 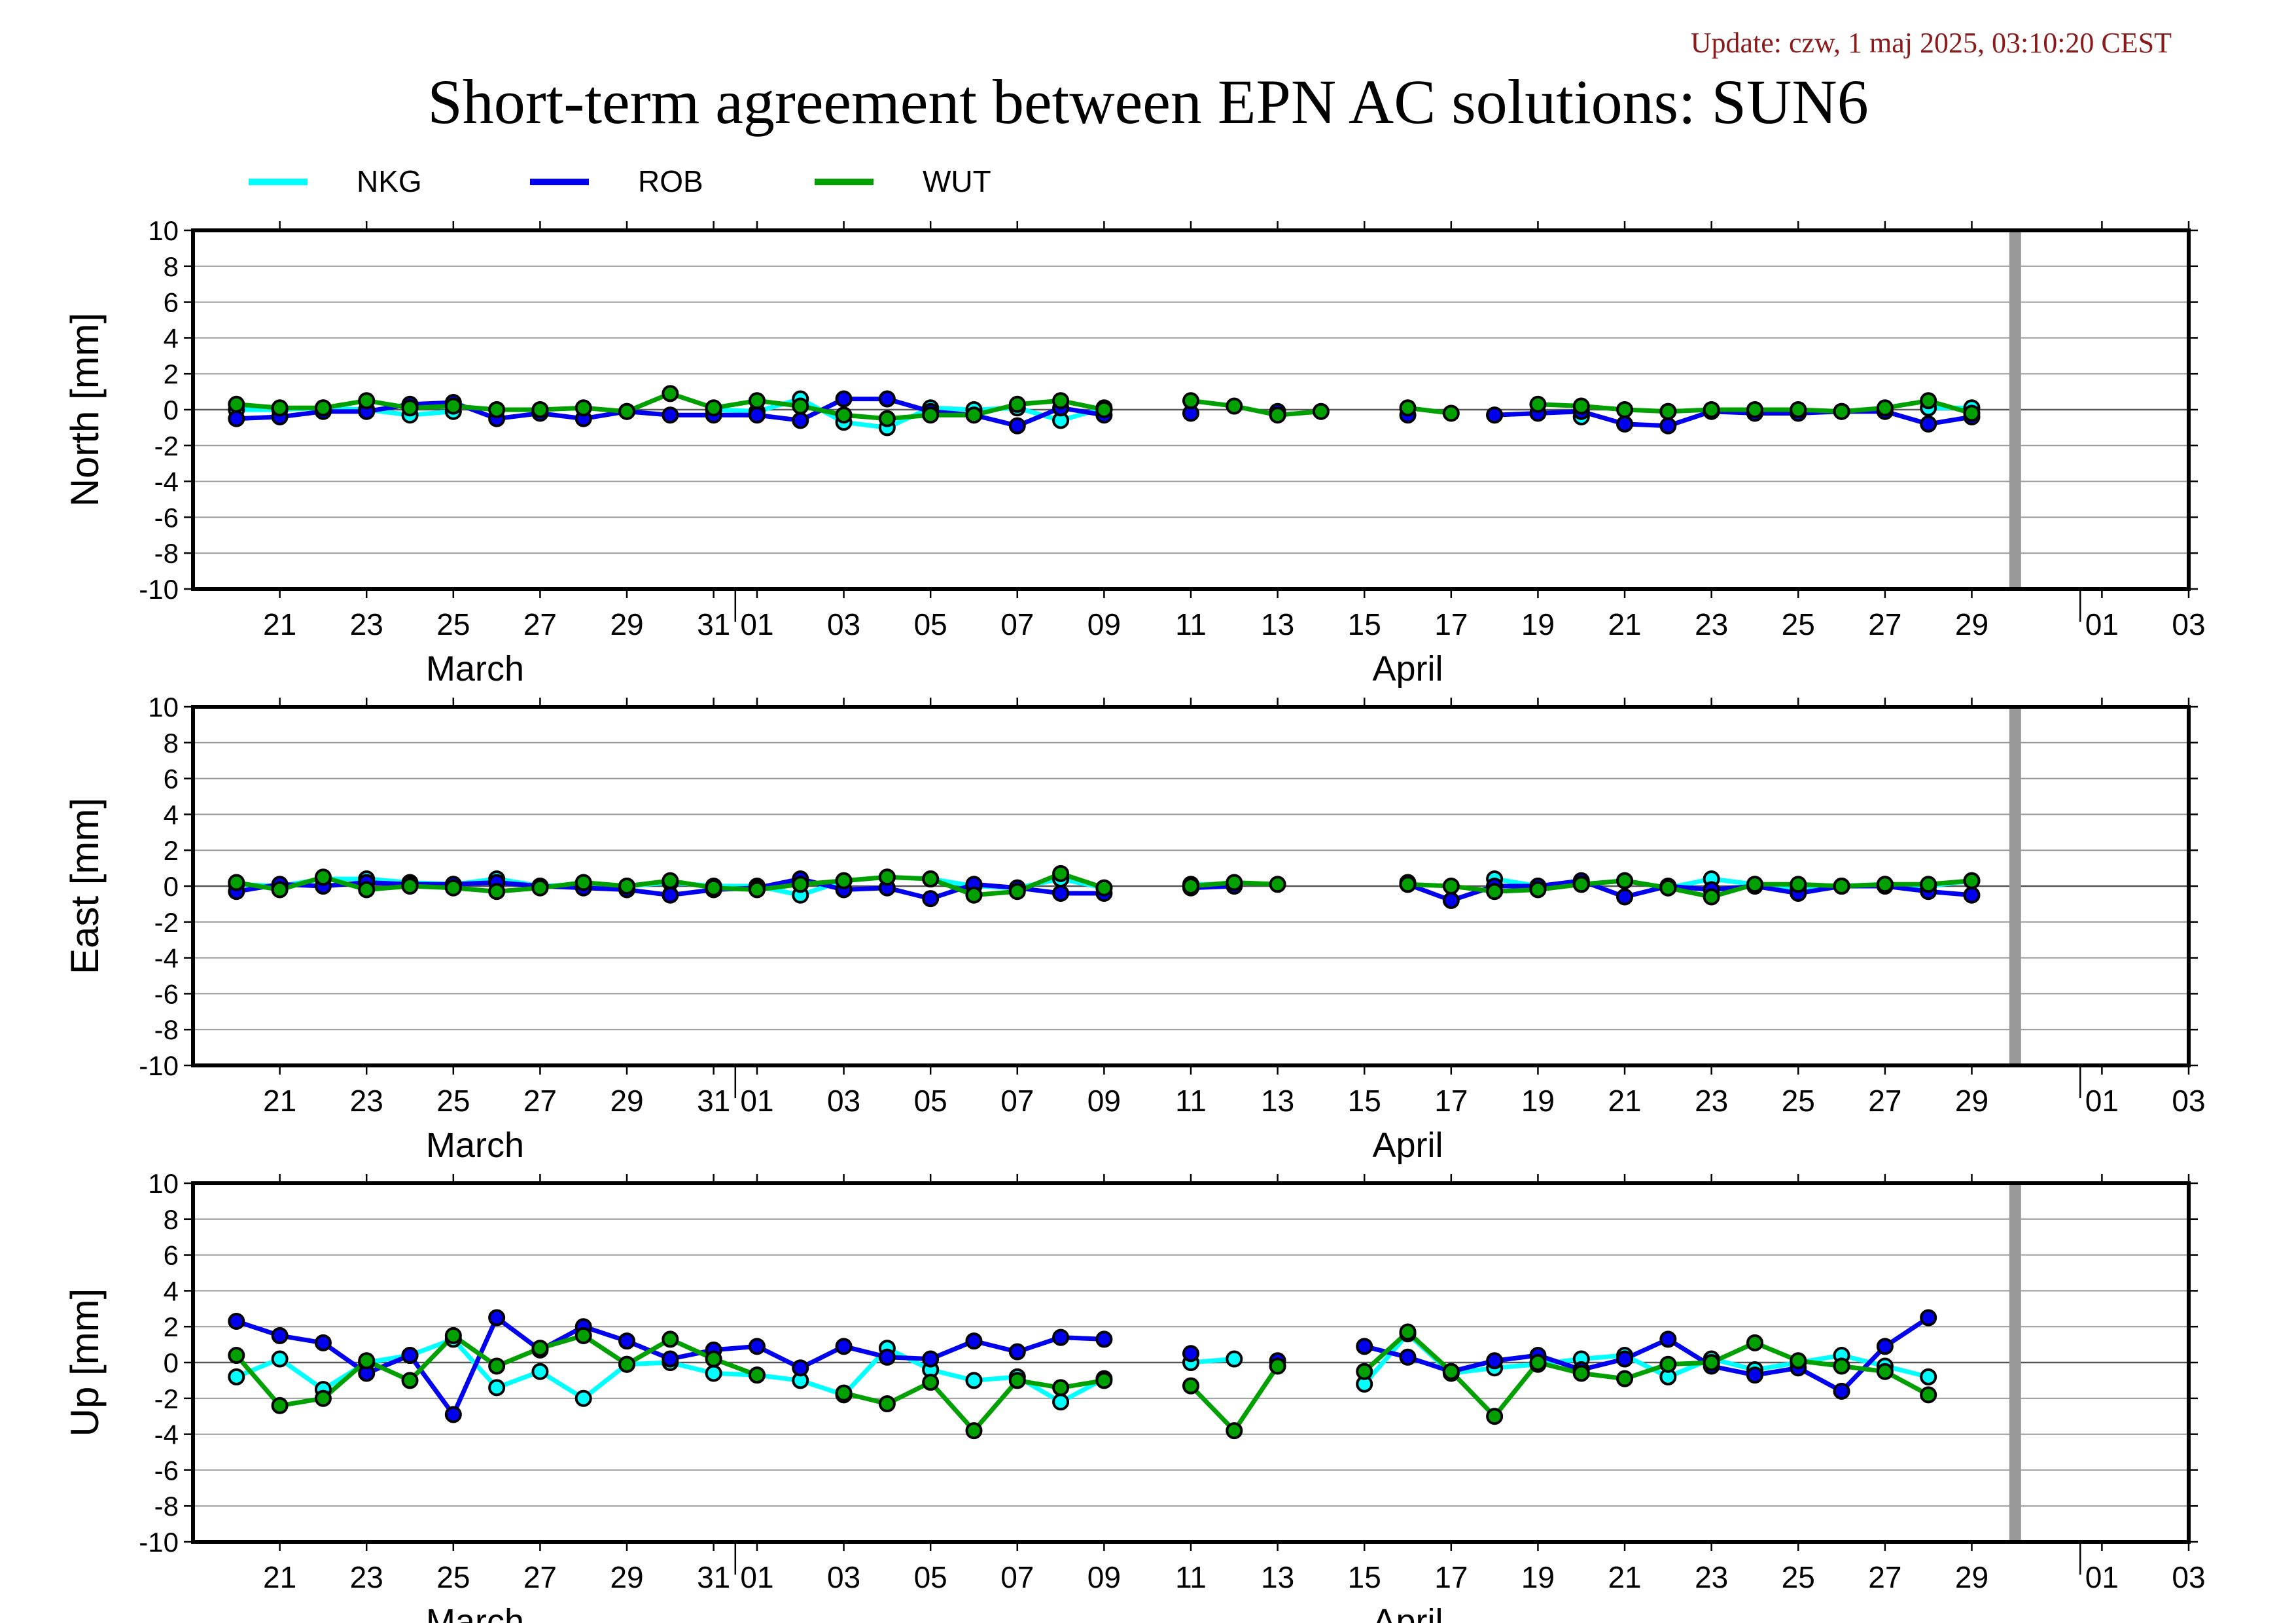 What do you see at coordinates (1017, 624) in the screenshot?
I see `x-tick-label: 07` at bounding box center [1017, 624].